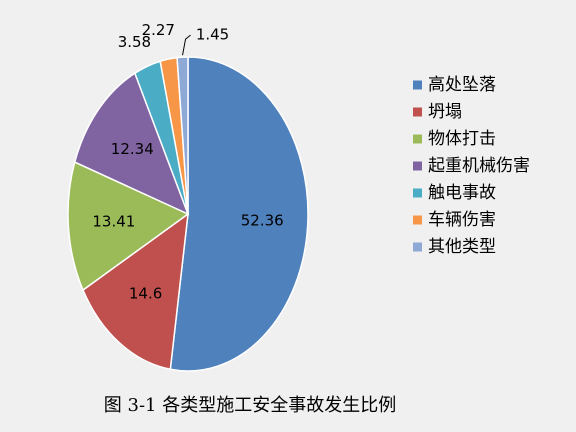 The height and width of the screenshot is (432, 576). Describe the element at coordinates (186, 45) in the screenshot. I see `leader-line` at that location.